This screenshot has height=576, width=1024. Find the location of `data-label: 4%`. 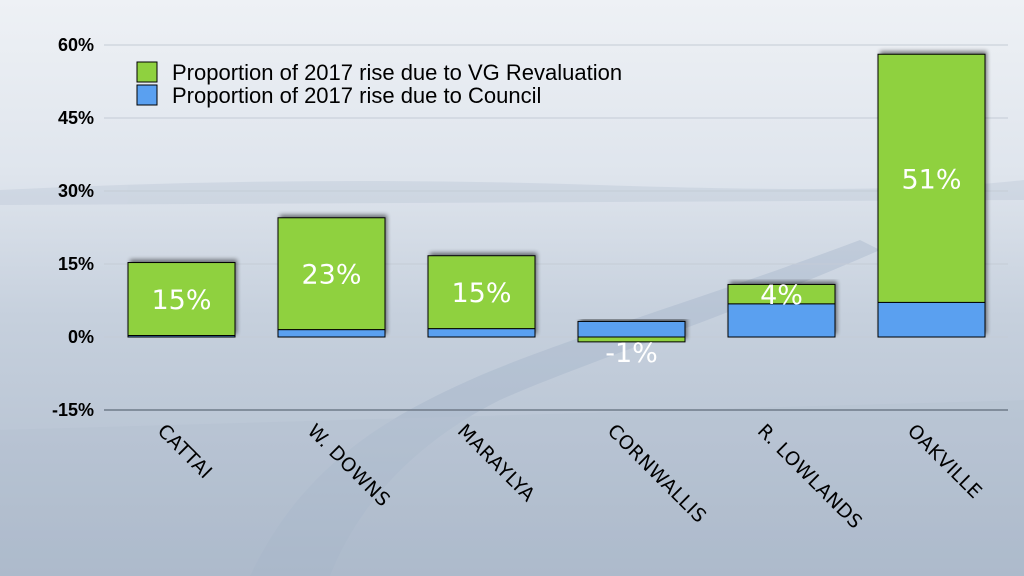

data-label: 4% is located at coordinates (781, 295).